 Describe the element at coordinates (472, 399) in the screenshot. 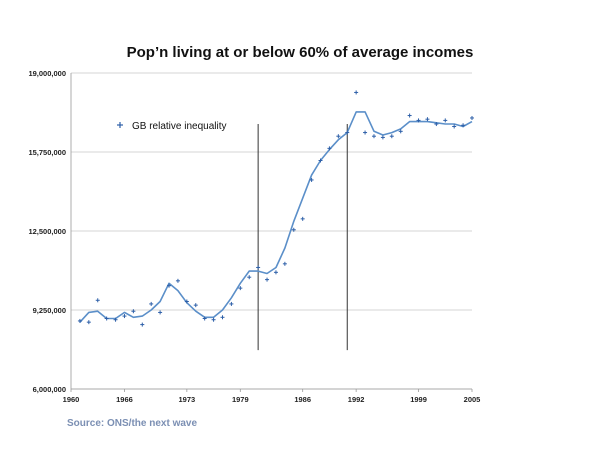

I see `x-tick-label: 2005` at that location.